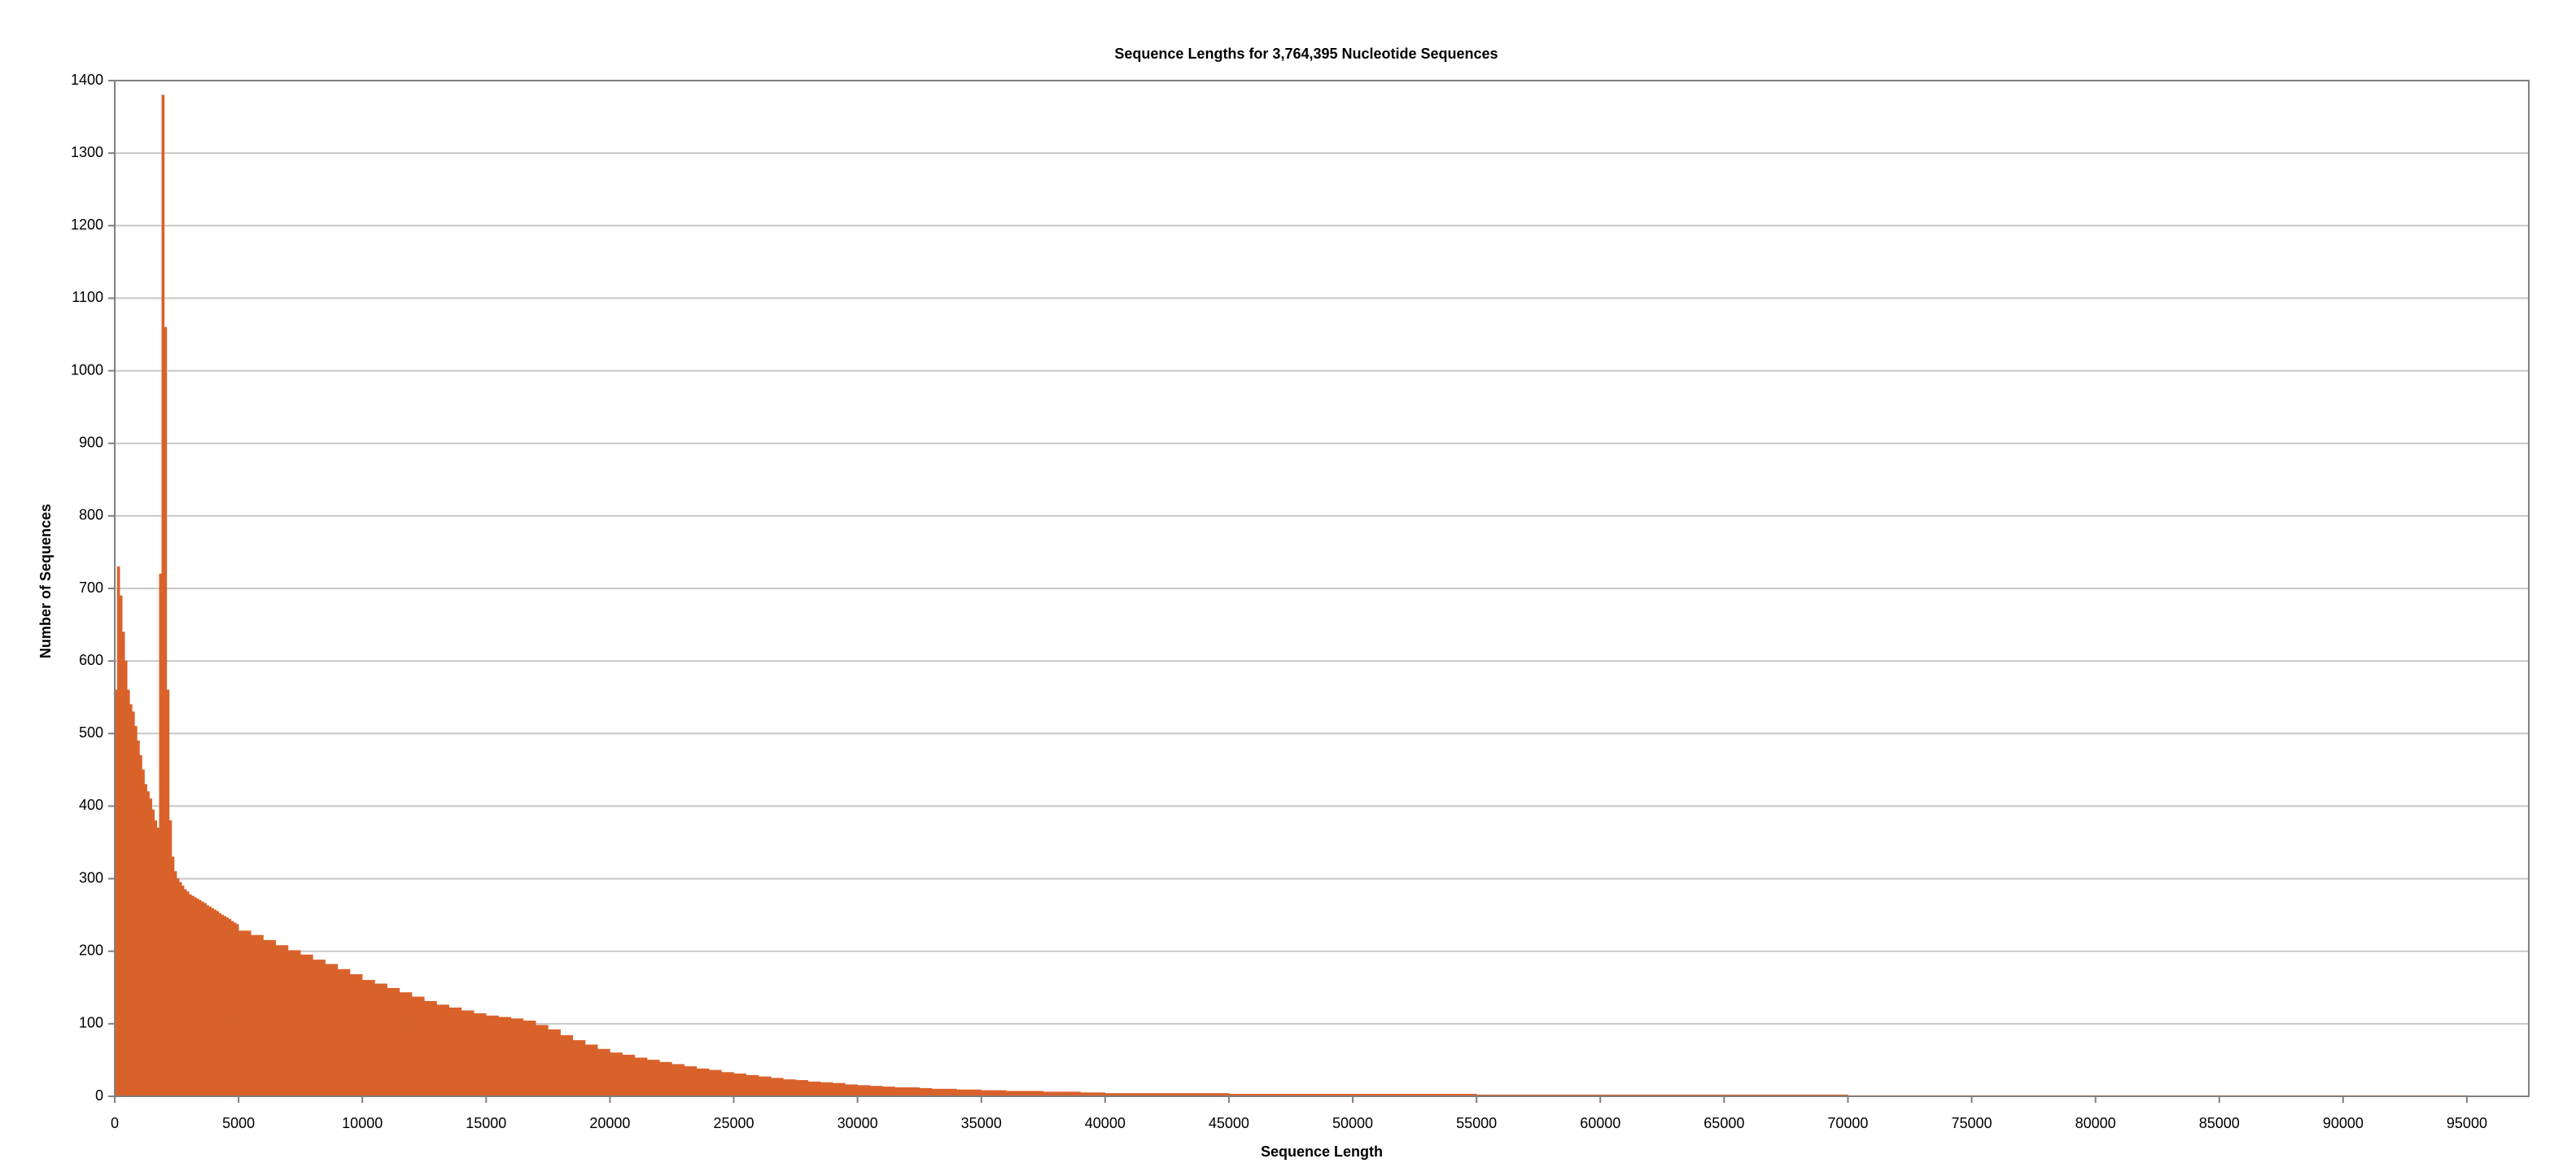 Image resolution: width=2576 pixels, height=1172 pixels. I want to click on y-tick-label: 1200, so click(87, 224).